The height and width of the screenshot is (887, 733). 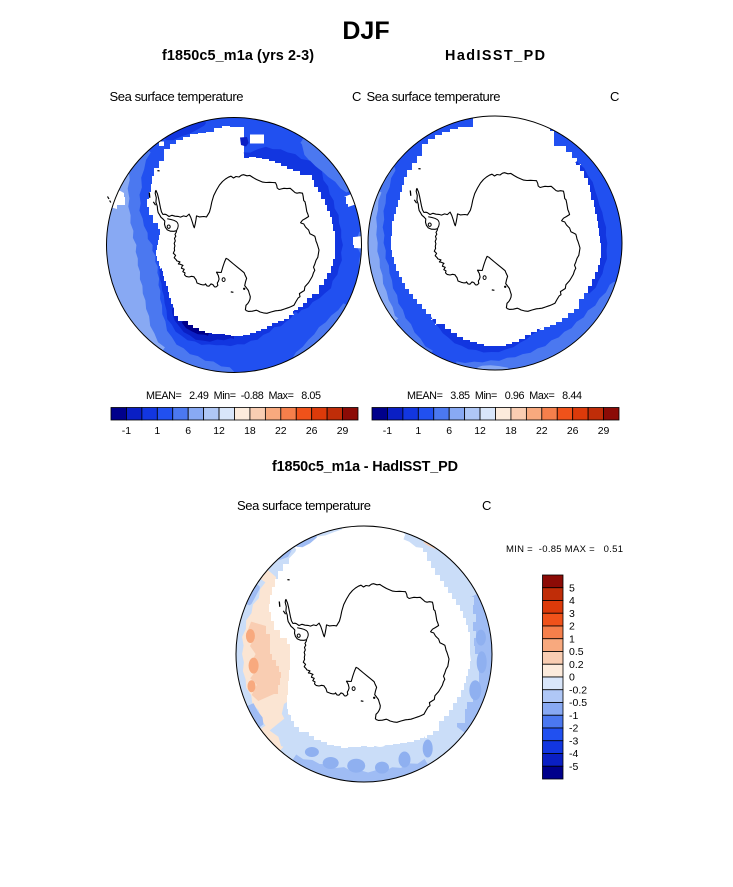 What do you see at coordinates (494, 396) in the screenshot?
I see `svg-text:MEAN= 3.85 Min= 0.96 Max: MEAN= 3.85 Min= 0.96 Max= 8.44` at bounding box center [494, 396].